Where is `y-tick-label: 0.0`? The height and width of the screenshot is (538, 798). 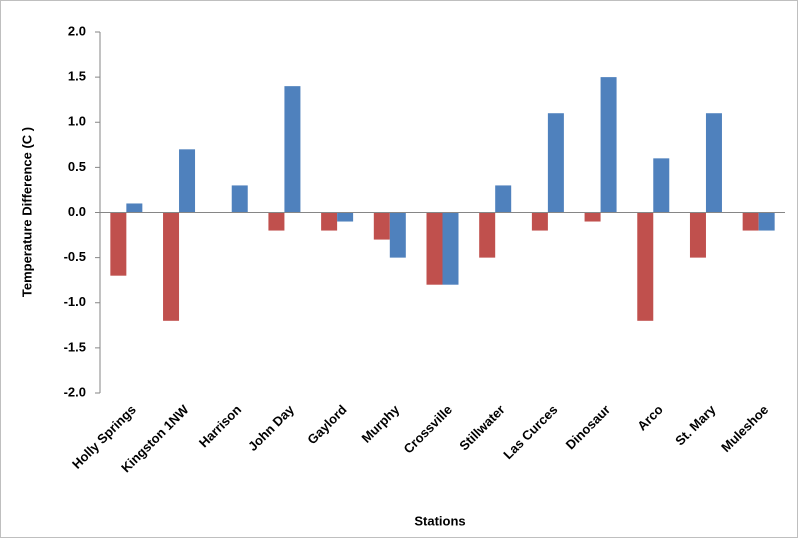
y-tick-label: 0.0 is located at coordinates (77, 211).